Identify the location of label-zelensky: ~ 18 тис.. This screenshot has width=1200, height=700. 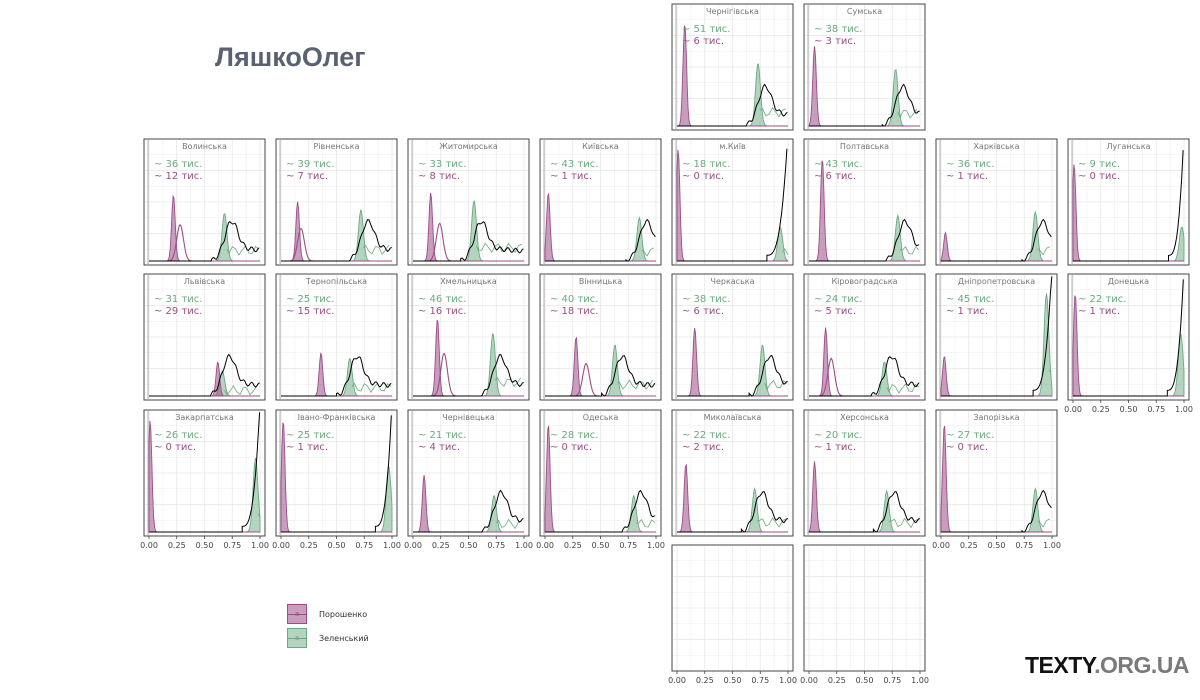
(706, 164).